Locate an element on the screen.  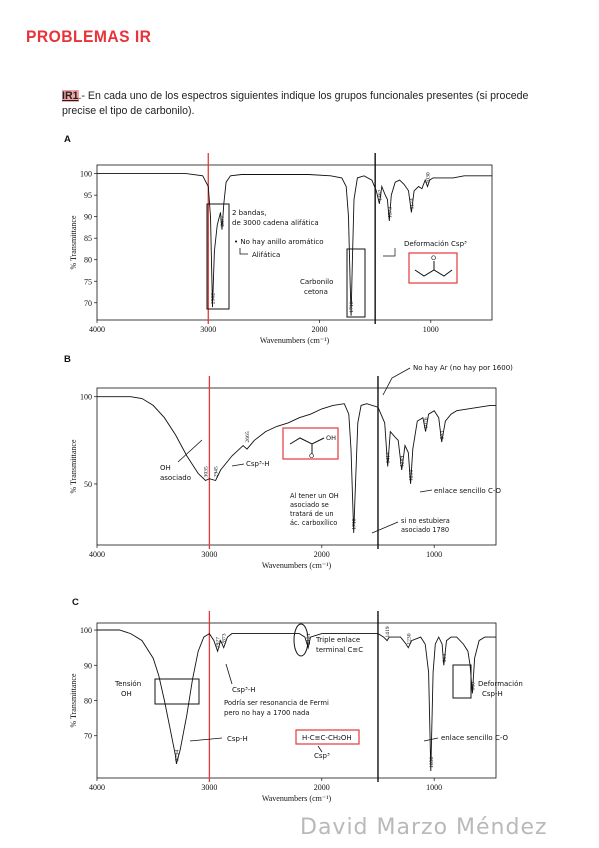
peak-label: 2121 is located at coordinates (309, 638).